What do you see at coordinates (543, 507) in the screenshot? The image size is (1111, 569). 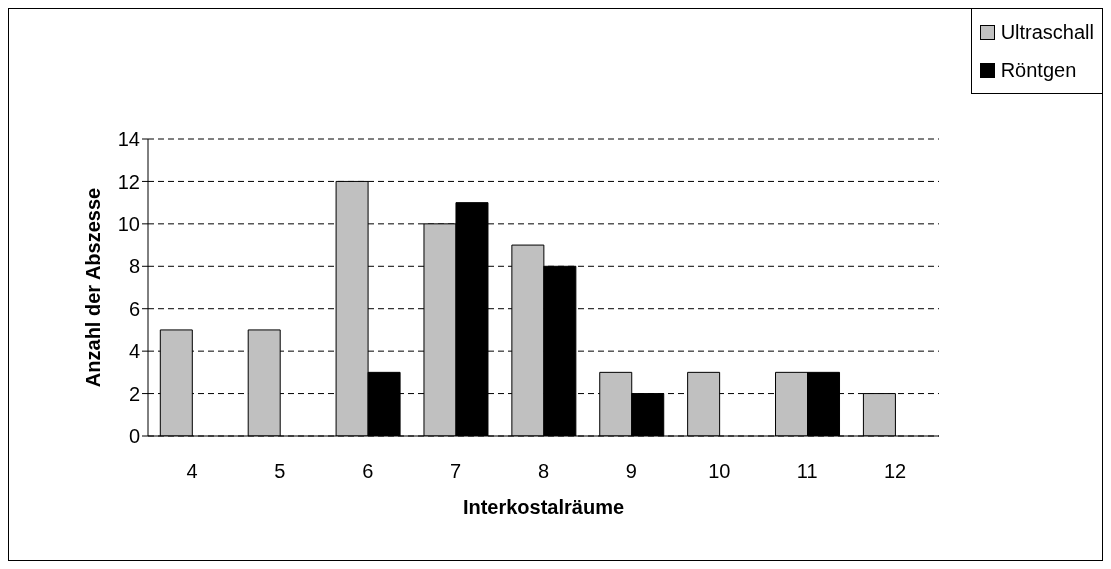 I see `x-axis-title: Interkostalräume` at bounding box center [543, 507].